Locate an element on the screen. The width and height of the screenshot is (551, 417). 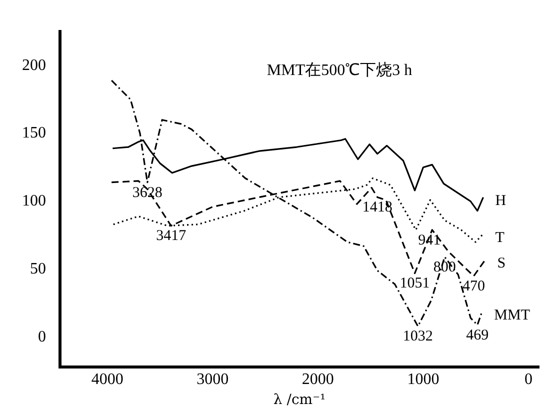
annotation: 3417 is located at coordinates (171, 236).